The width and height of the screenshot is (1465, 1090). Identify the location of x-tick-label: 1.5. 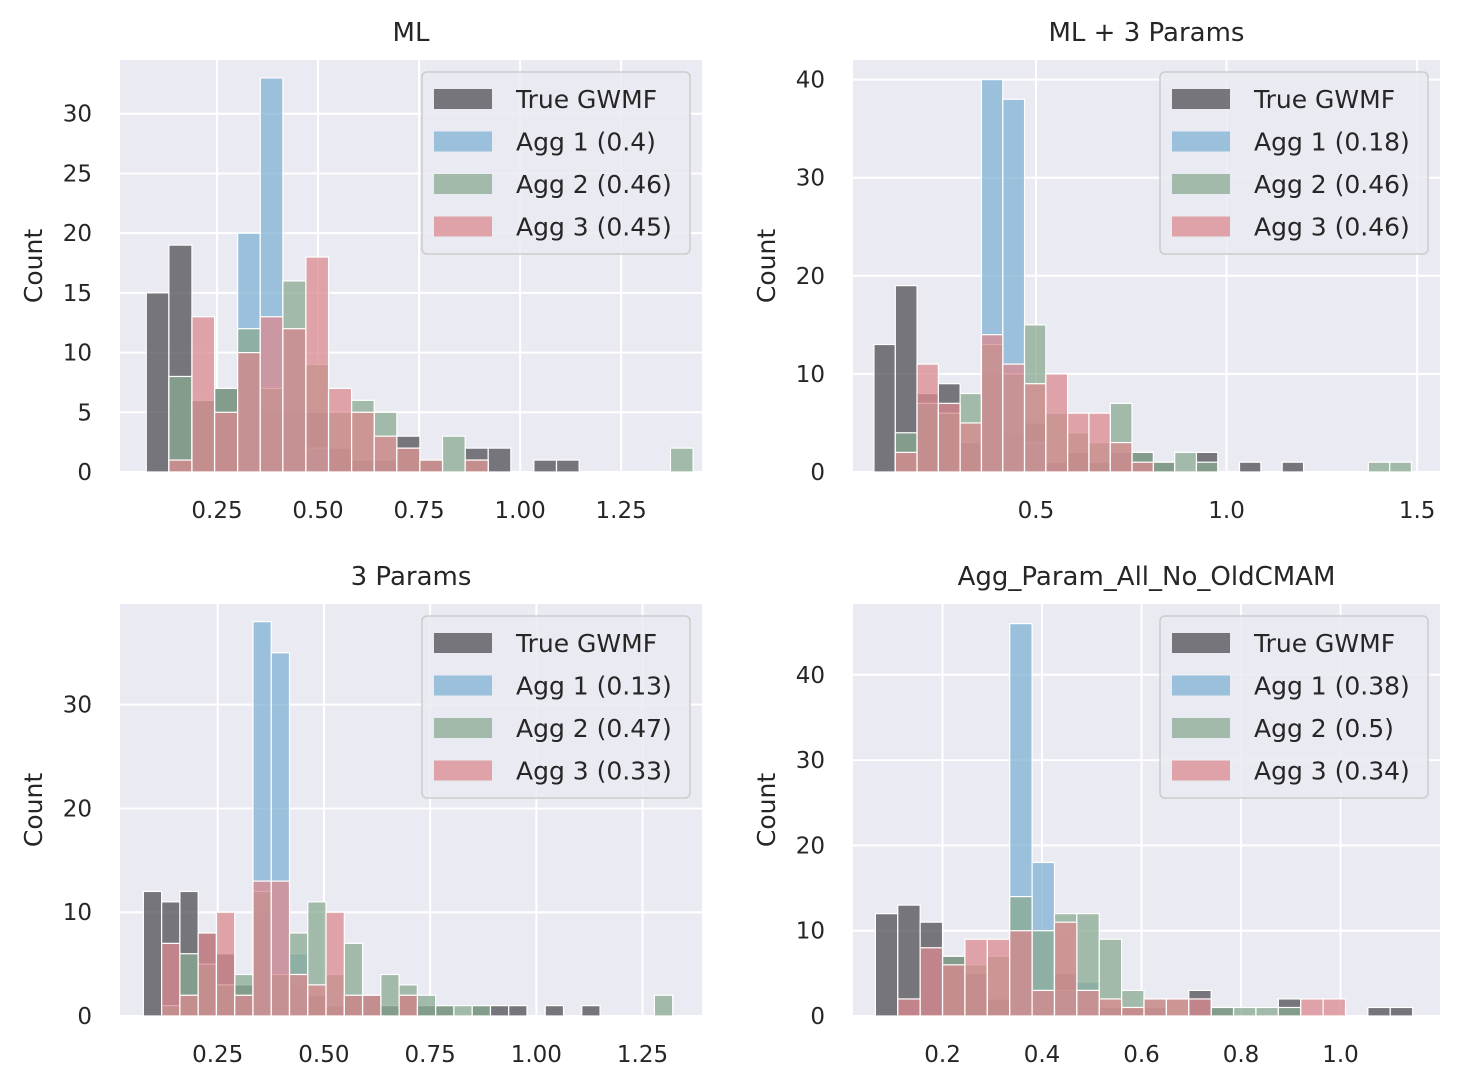
(1417, 511).